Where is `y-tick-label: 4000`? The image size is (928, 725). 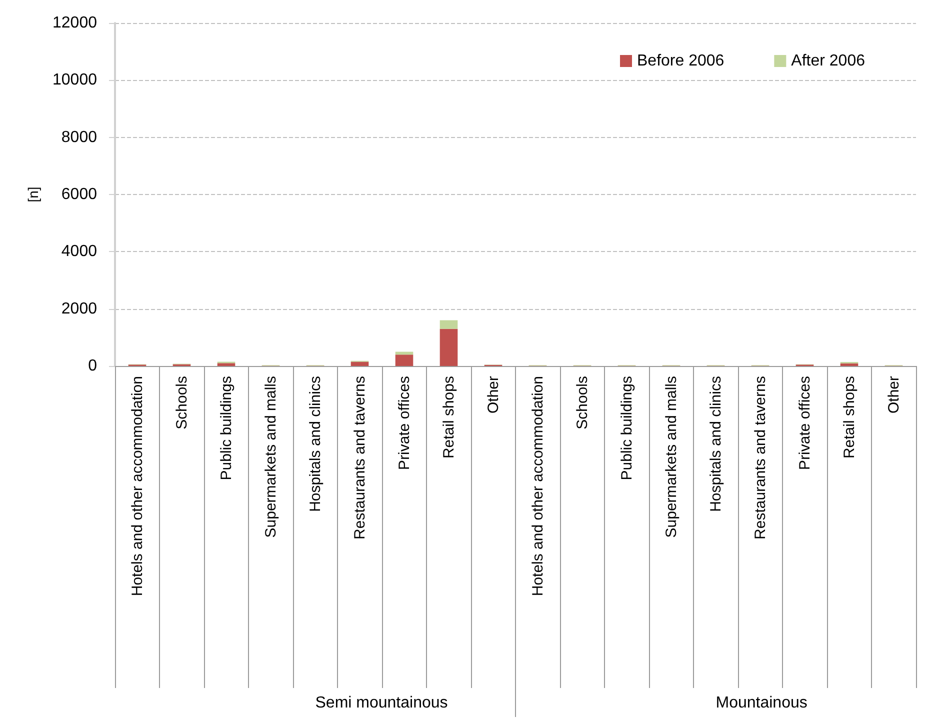 y-tick-label: 4000 is located at coordinates (79, 251).